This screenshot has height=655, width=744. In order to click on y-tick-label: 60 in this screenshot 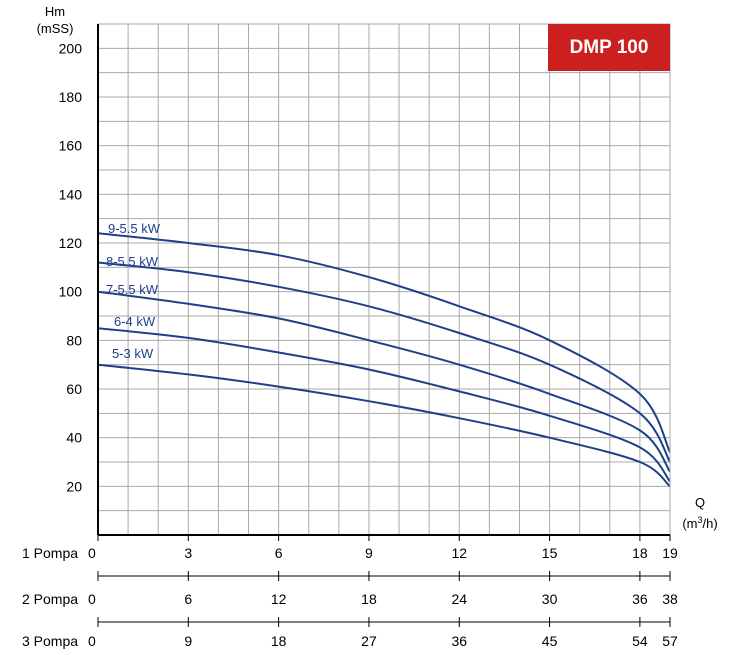, I will do `click(74, 389)`.